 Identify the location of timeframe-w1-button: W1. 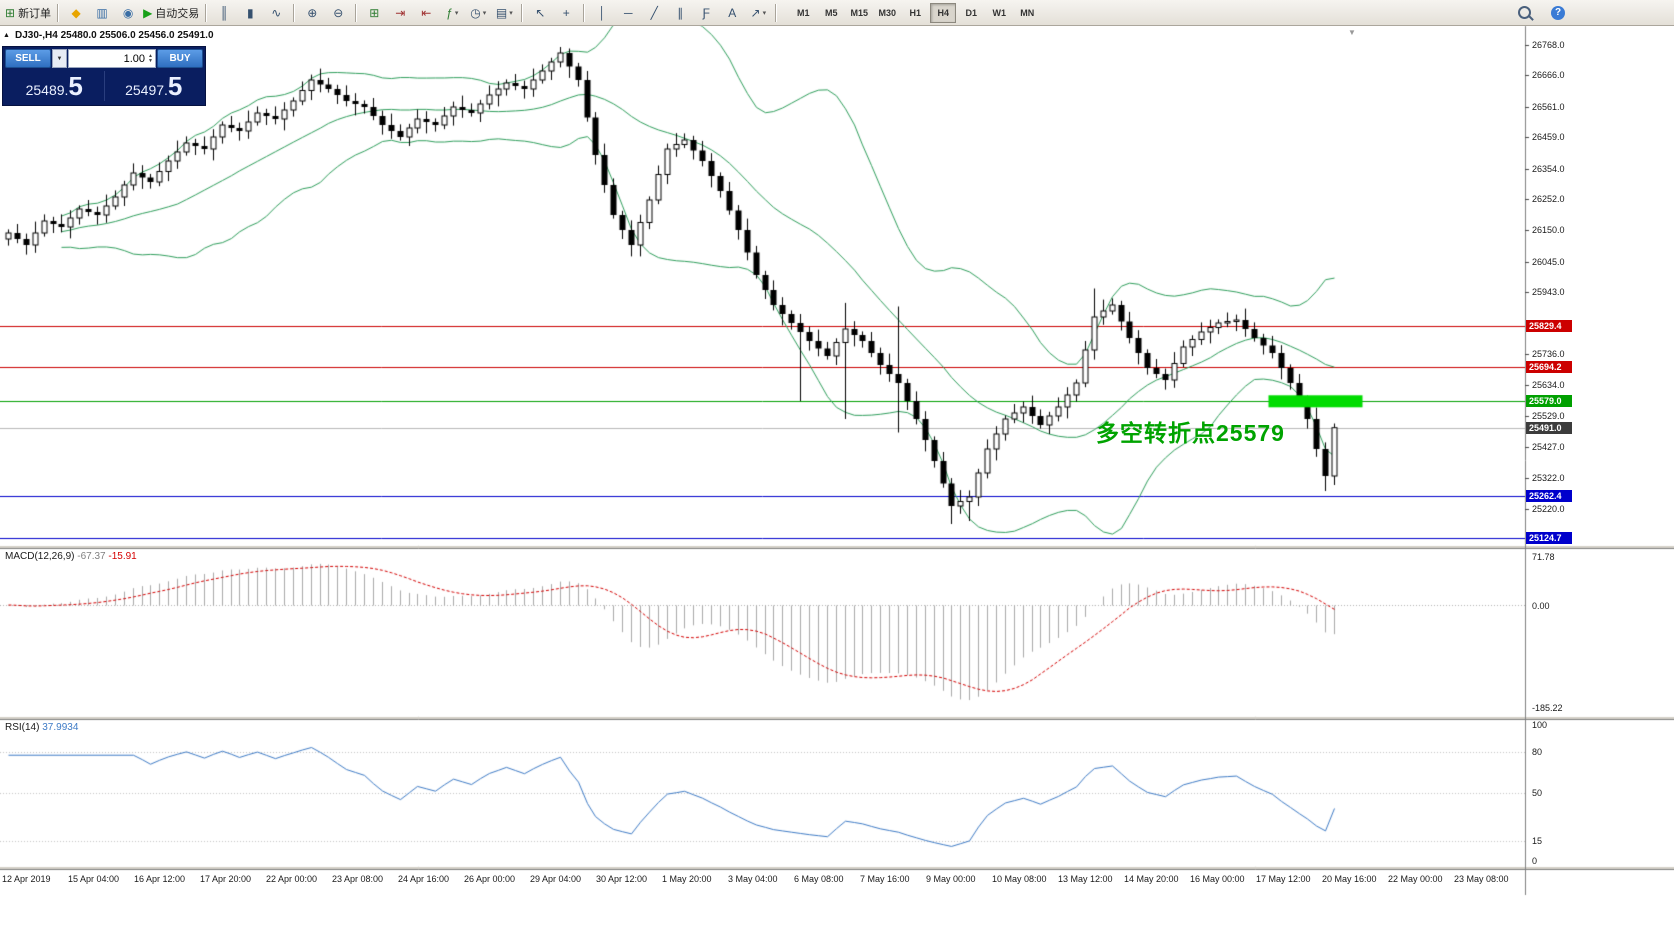
(999, 12).